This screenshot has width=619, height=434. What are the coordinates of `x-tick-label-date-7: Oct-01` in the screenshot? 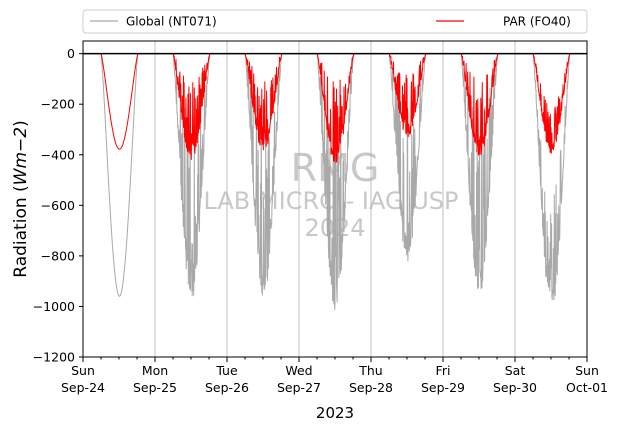 It's located at (587, 387).